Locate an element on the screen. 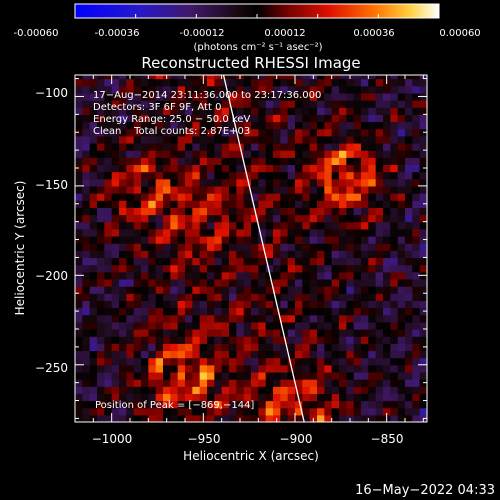  colorbar-ticks is located at coordinates (257, 16).